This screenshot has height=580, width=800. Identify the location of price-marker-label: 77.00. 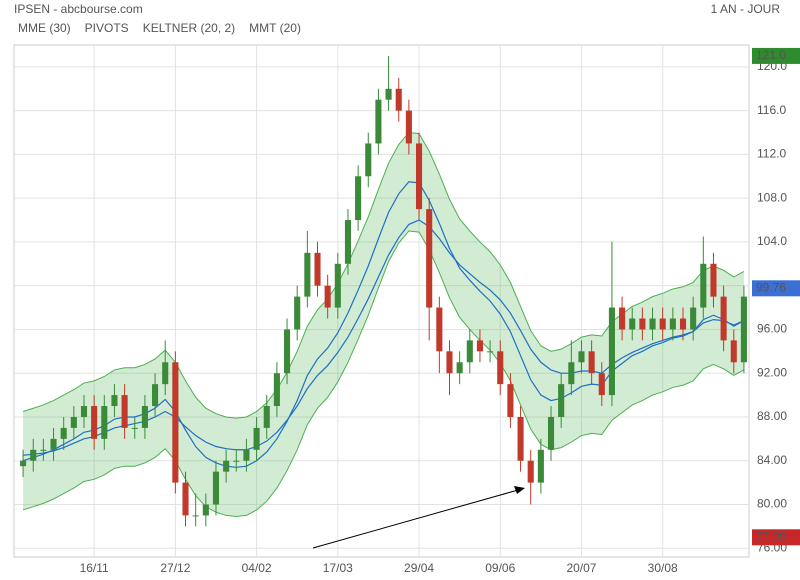
(771, 536).